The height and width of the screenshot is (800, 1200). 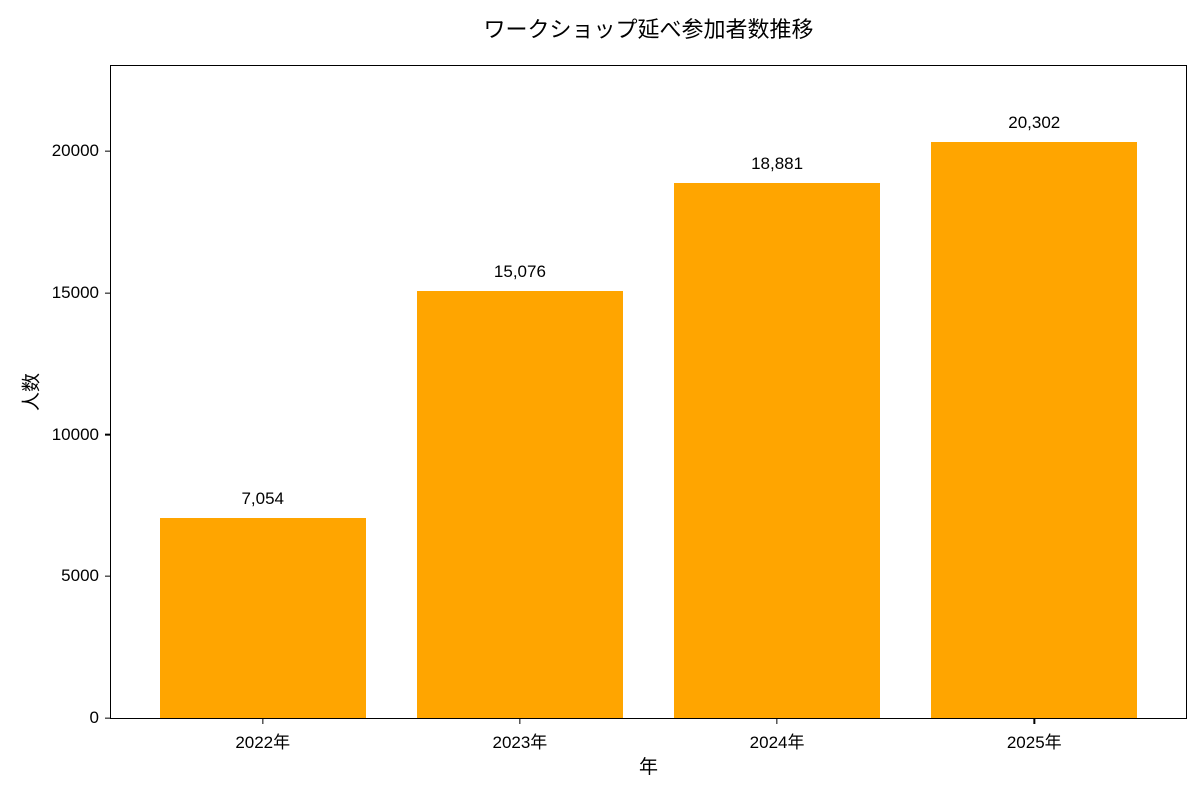 What do you see at coordinates (777, 163) in the screenshot?
I see `bar-value-label: 18,881` at bounding box center [777, 163].